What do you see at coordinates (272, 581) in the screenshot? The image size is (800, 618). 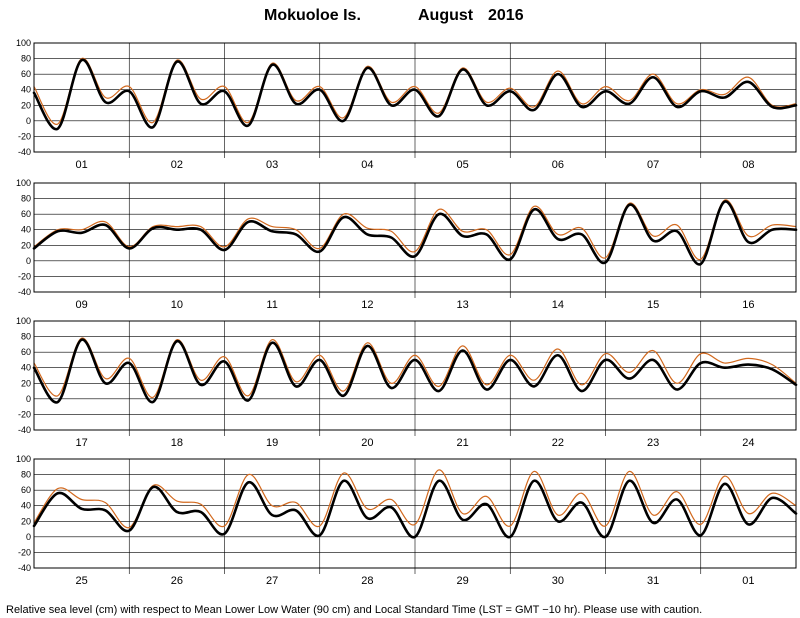 I see `day-label: 27` at bounding box center [272, 581].